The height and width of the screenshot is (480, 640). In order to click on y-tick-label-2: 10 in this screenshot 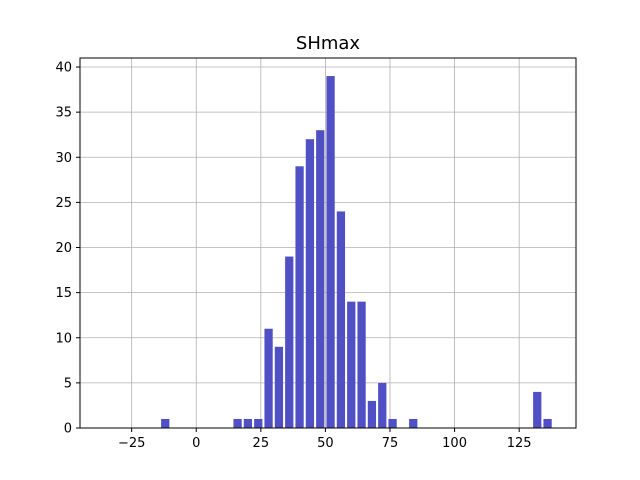, I will do `click(63, 338)`.